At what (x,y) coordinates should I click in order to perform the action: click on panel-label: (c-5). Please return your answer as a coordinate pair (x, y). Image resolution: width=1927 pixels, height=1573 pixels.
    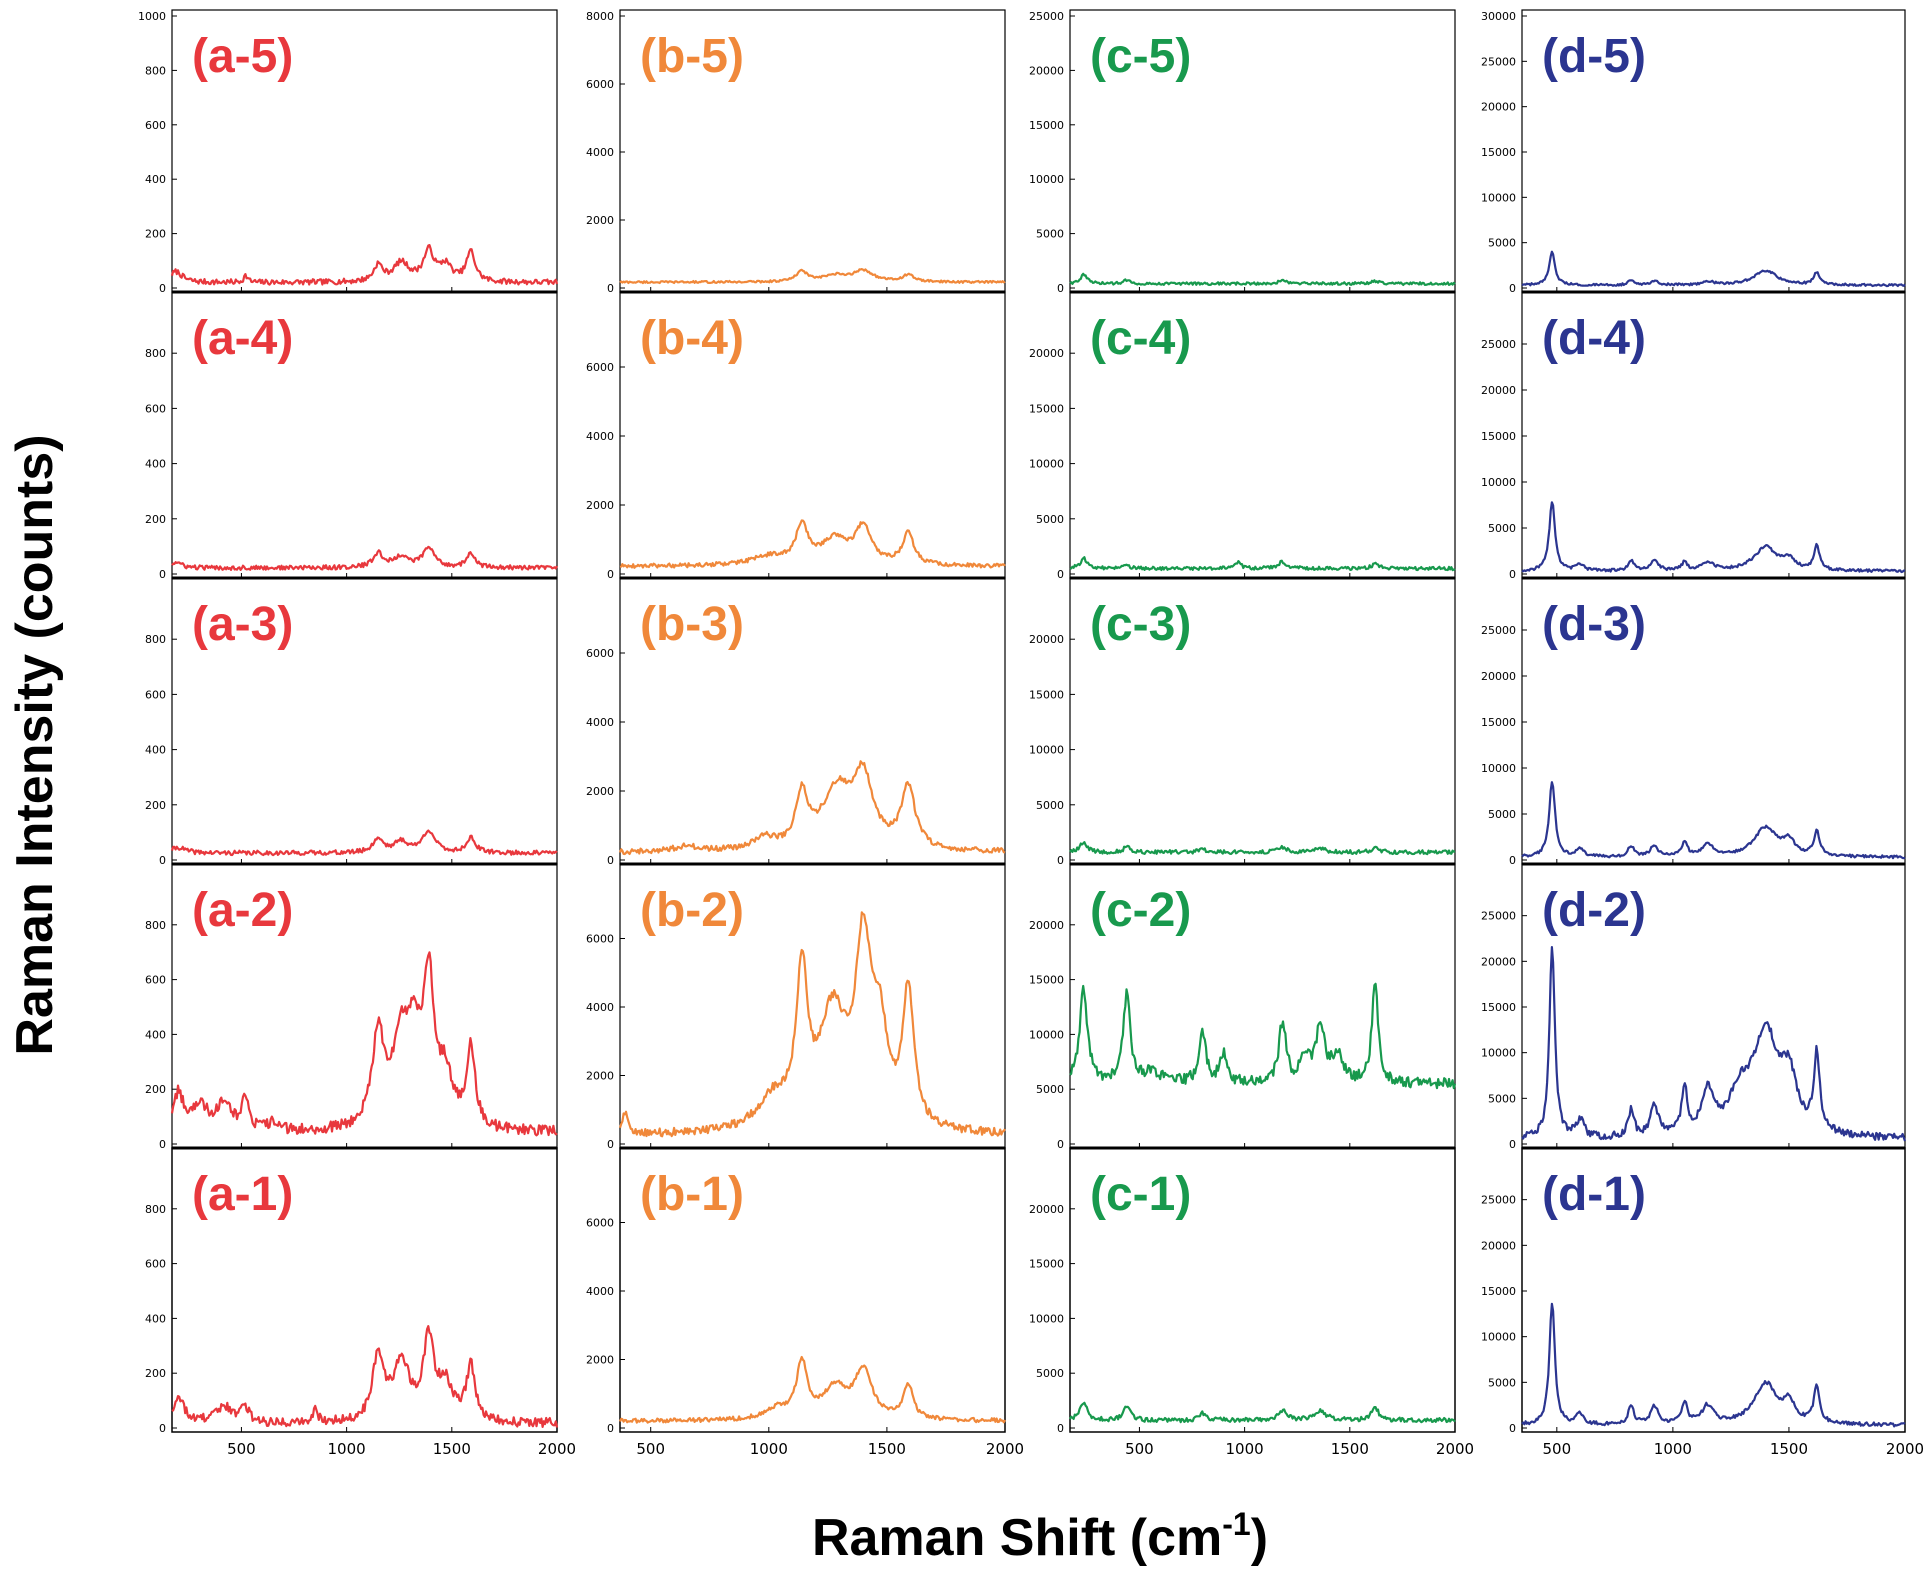
    Looking at the image, I should click on (1140, 56).